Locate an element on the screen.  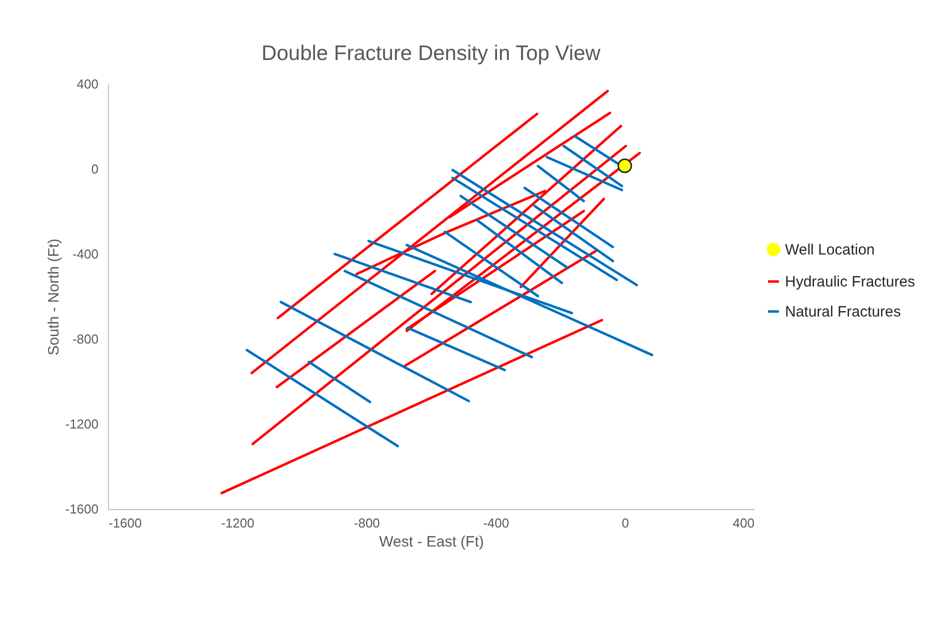
x-tick-label: 400 is located at coordinates (743, 523).